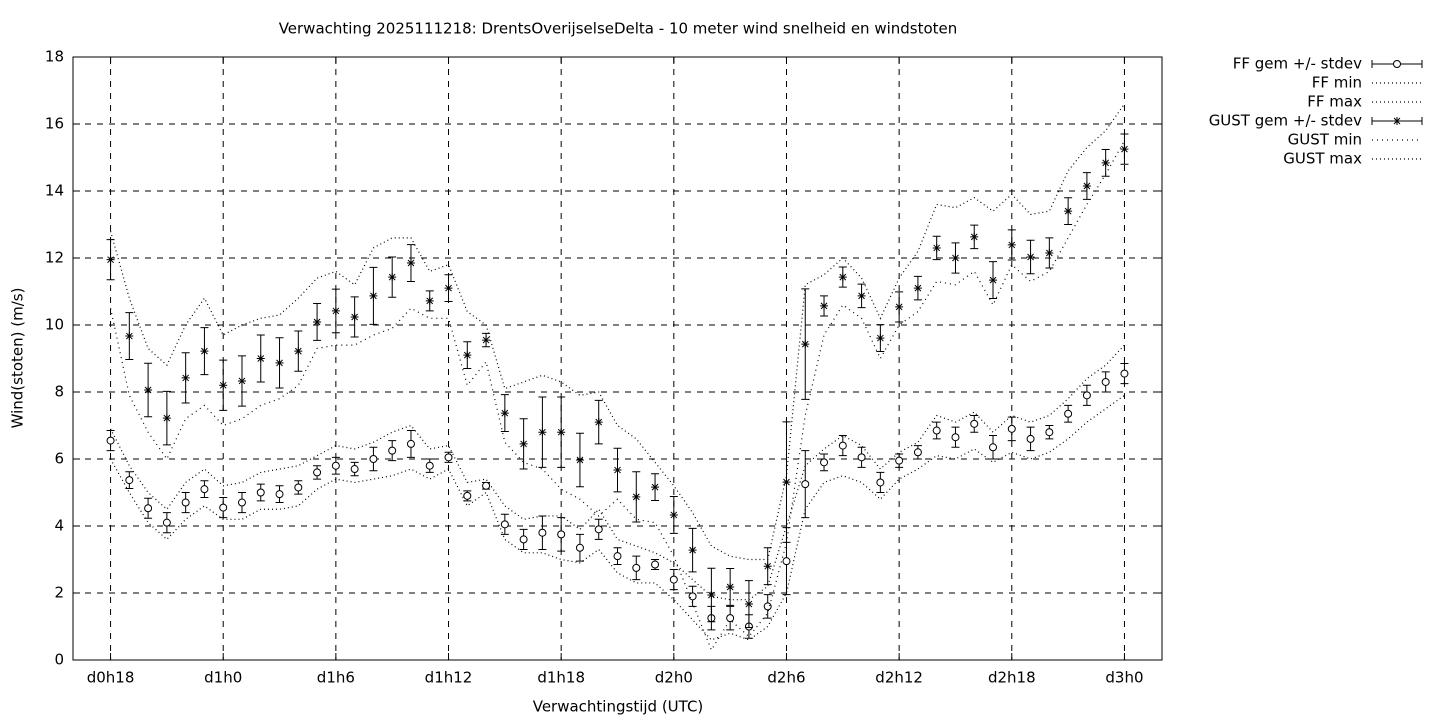 This screenshot has height=720, width=1440. I want to click on y-tick-label: 14, so click(54, 191).